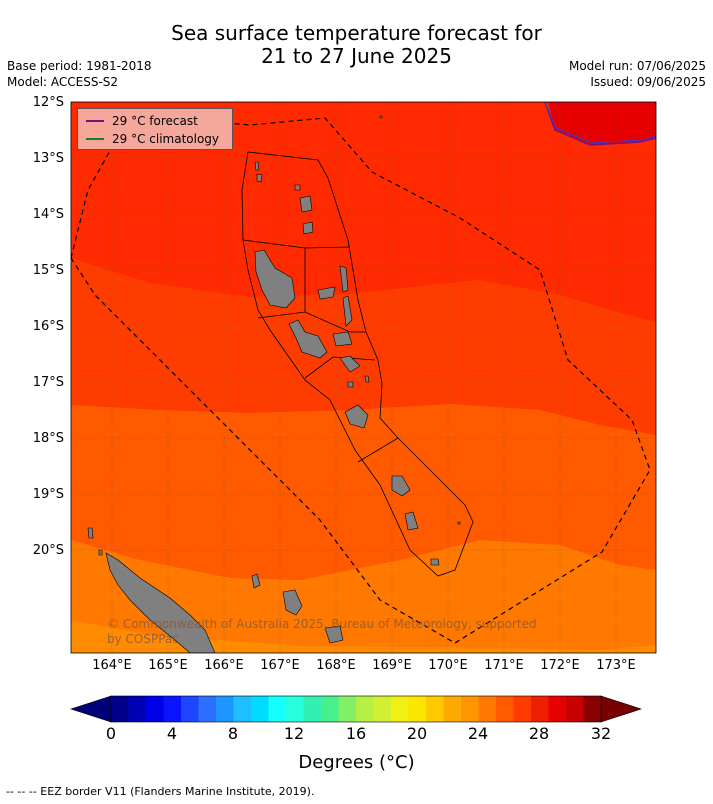  What do you see at coordinates (344, 279) in the screenshot?
I see `maewo-island` at bounding box center [344, 279].